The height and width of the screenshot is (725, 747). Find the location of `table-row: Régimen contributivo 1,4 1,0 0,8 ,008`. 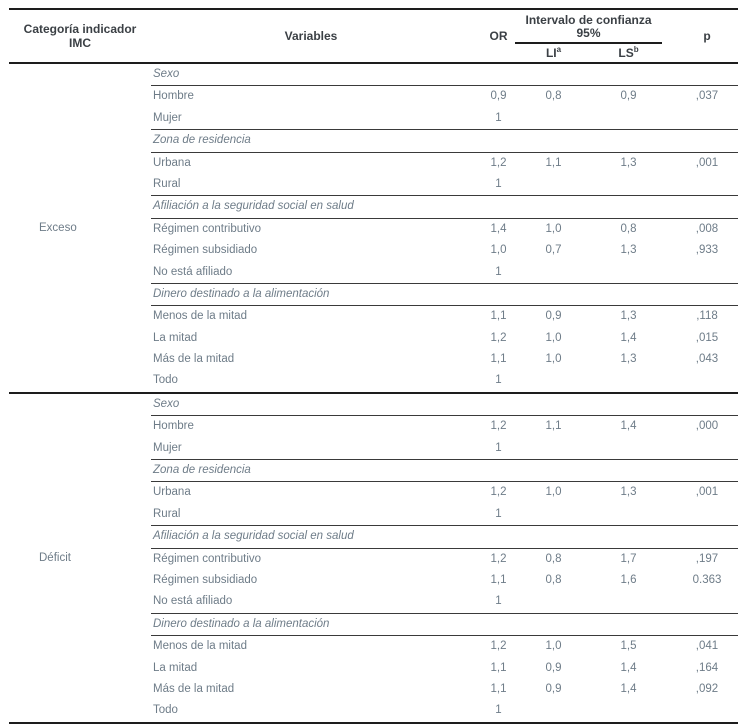

table-row: Régimen contributivo 1,4 1,0 0,8 ,008 is located at coordinates (444, 229).